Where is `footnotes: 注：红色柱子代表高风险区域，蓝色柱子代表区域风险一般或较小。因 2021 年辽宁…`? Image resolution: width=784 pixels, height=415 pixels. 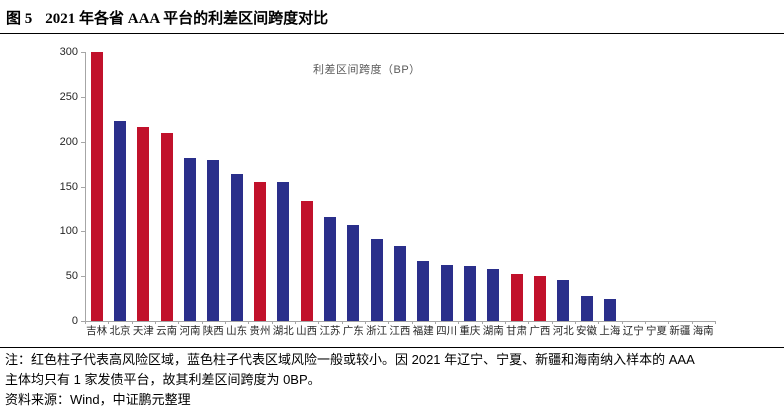
footnotes: 注：红色柱子代表高风险区域，蓝色柱子代表区域风险一般或较小。因 2021 年辽宁… is located at coordinates (392, 380).